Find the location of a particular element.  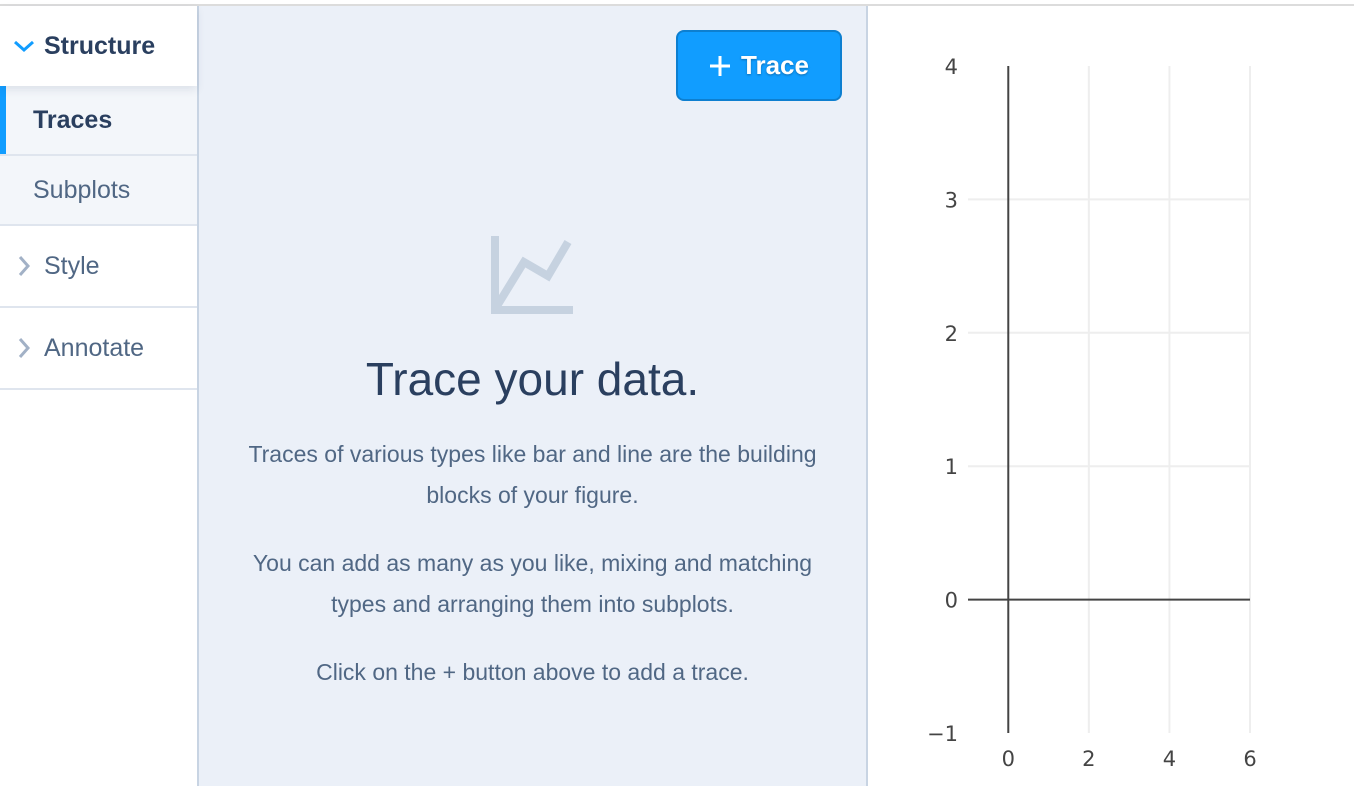

y-tick-label: 1 is located at coordinates (951, 467).